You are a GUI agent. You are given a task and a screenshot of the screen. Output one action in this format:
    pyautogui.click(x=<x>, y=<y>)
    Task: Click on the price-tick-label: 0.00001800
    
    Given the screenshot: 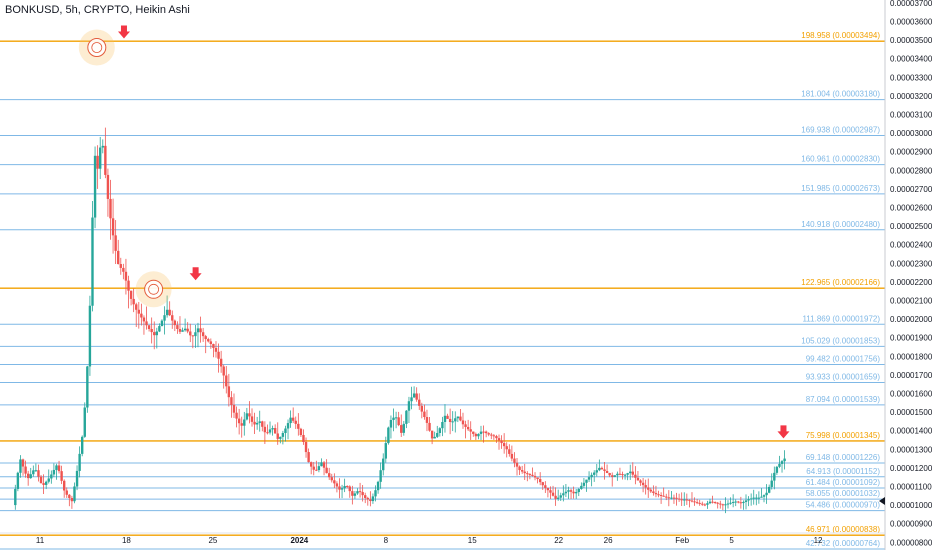 What is the action you would take?
    pyautogui.click(x=911, y=356)
    